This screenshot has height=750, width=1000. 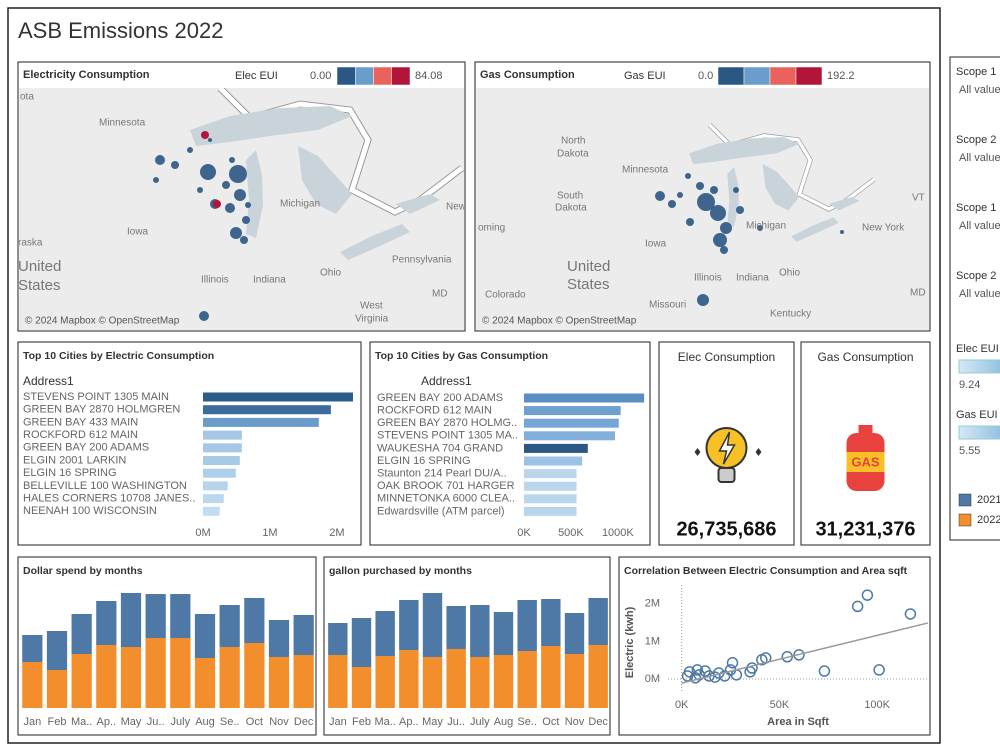 I want to click on map-label: North, so click(x=573, y=141).